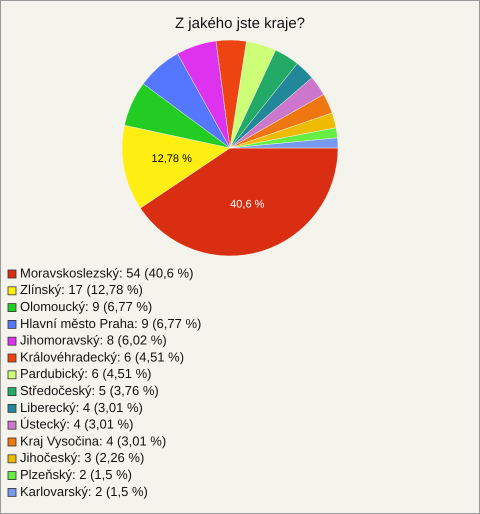 The image size is (480, 514). Describe the element at coordinates (86, 306) in the screenshot. I see `legend-label: Olomoucký: 9 (6,77 %)` at that location.